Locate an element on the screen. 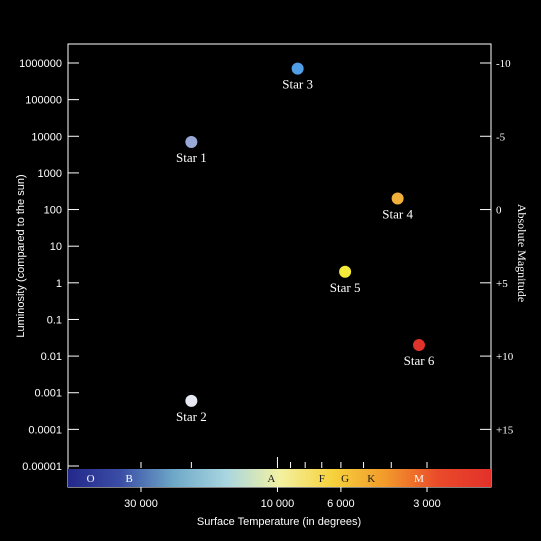  y-tick-label: 1000000 is located at coordinates (40, 64).